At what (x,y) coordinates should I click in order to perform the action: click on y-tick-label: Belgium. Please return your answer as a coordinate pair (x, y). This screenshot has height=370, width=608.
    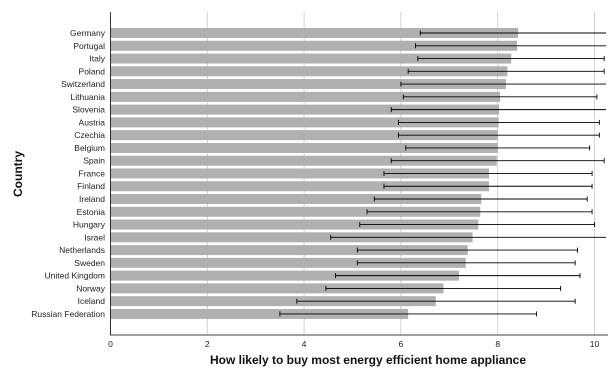
    Looking at the image, I should click on (89, 148).